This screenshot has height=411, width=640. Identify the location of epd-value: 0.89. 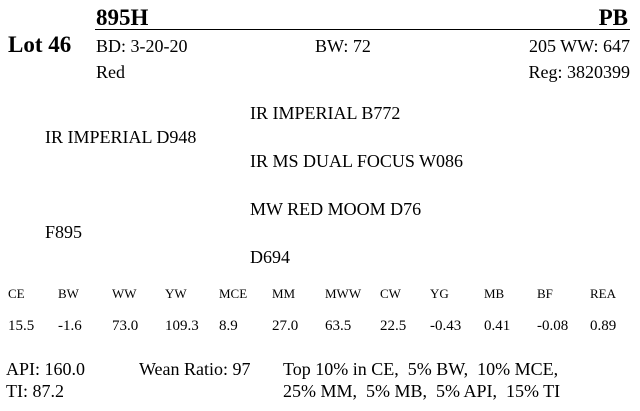
(603, 326).